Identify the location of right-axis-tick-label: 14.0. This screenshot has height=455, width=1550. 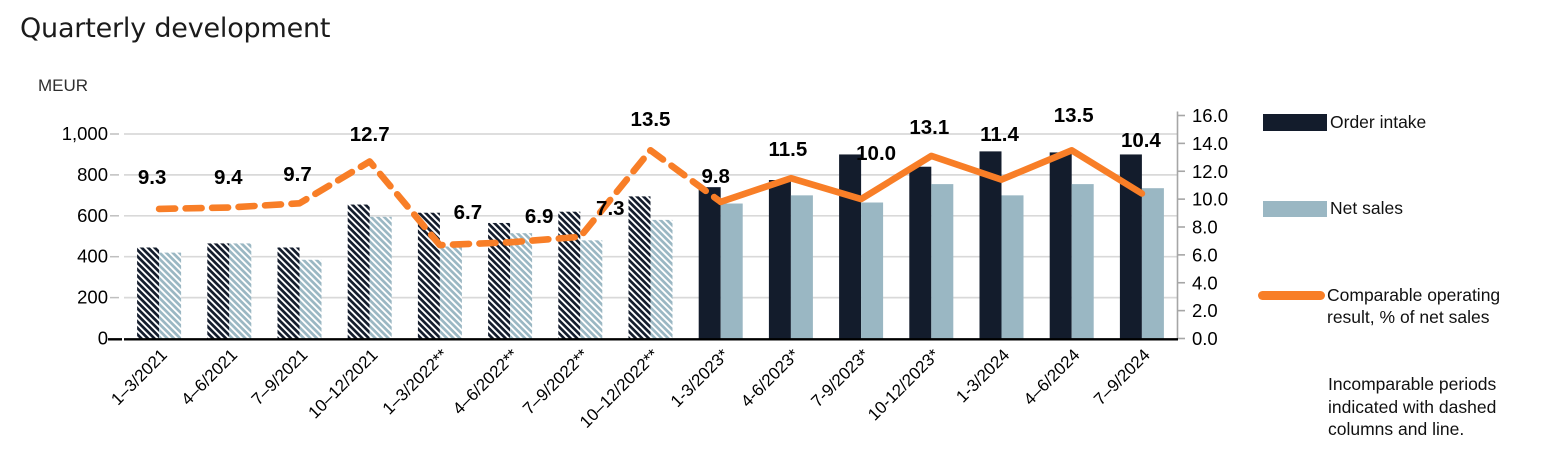
(1210, 143).